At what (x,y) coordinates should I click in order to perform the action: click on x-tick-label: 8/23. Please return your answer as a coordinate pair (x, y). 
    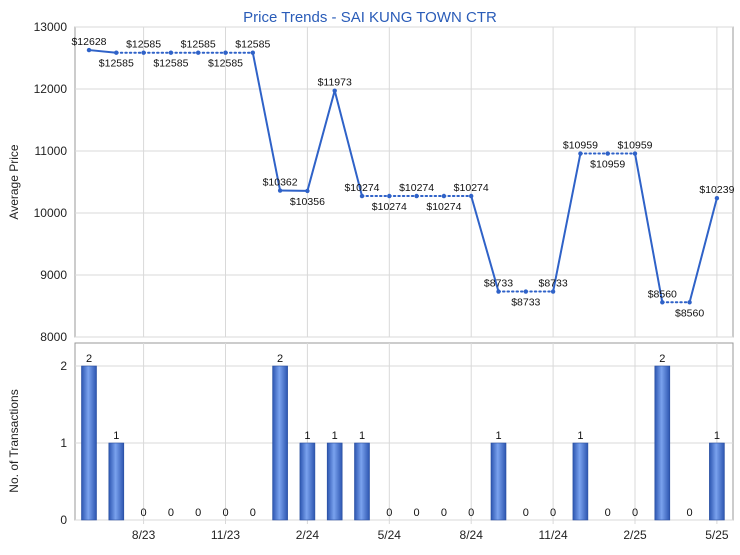
    Looking at the image, I should click on (144, 535).